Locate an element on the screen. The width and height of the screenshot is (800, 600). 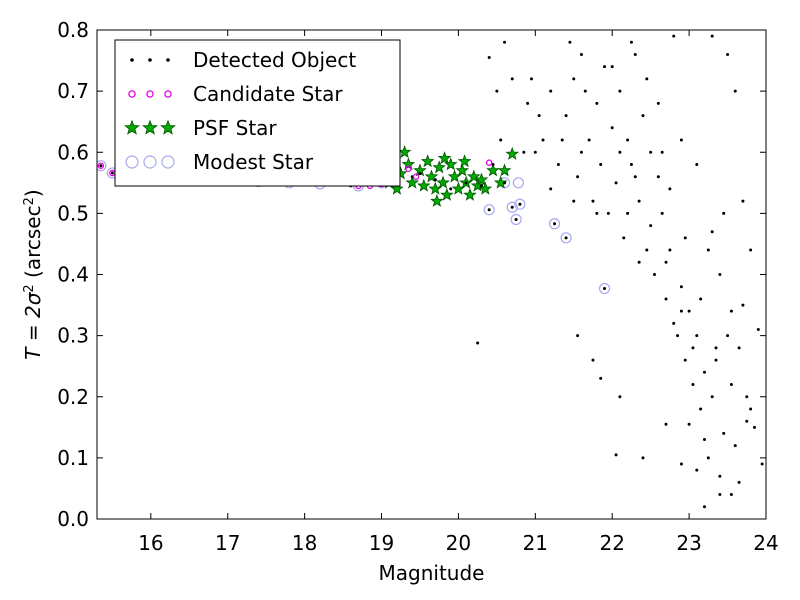
y-tick-label: 0.2 is located at coordinates (73, 397).